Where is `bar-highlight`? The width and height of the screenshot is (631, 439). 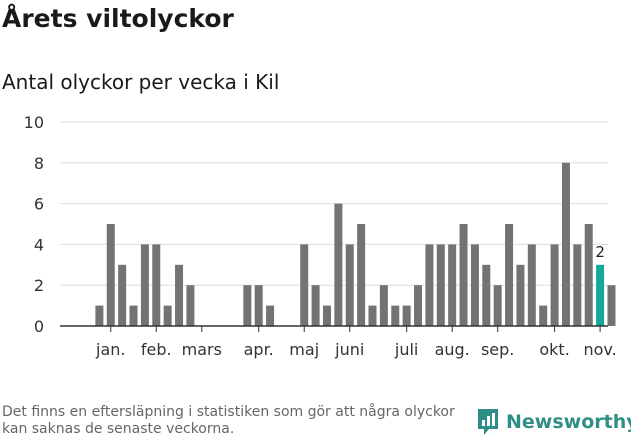 bar-highlight is located at coordinates (600, 295).